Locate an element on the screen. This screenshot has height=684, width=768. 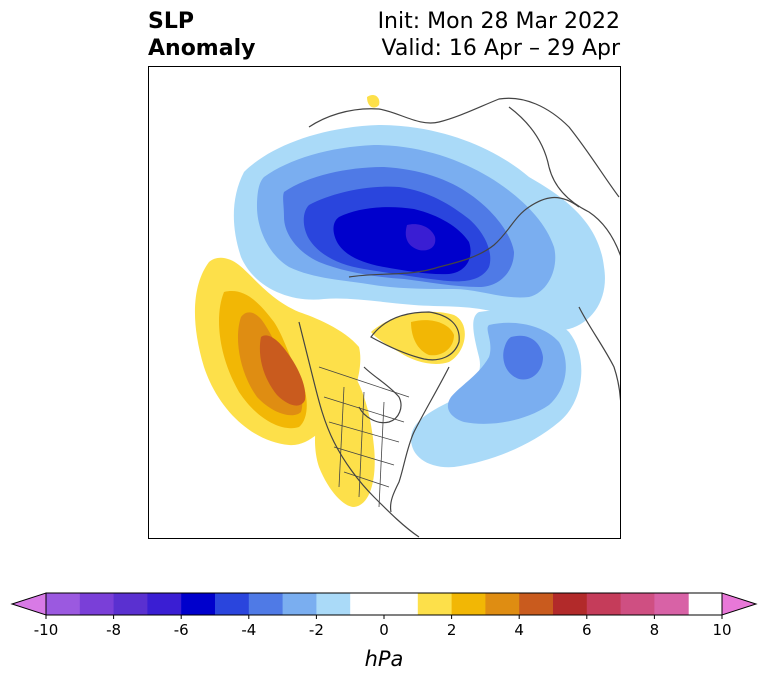
positive-anomaly-pacific is located at coordinates (277, 351).